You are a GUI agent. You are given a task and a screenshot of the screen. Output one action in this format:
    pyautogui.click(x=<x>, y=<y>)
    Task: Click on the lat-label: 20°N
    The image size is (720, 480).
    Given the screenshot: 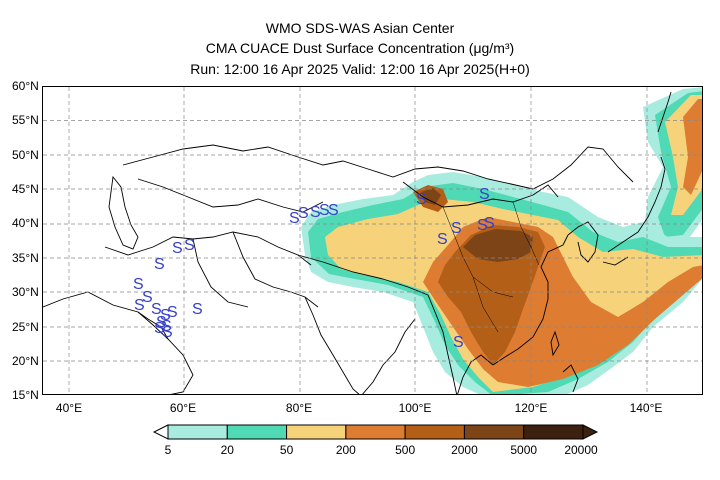 What is the action you would take?
    pyautogui.click(x=25, y=361)
    